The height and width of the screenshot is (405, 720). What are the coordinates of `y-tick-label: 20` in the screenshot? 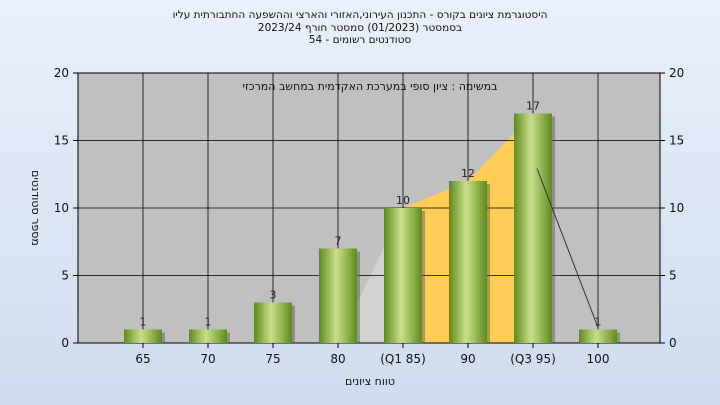 It's located at (61, 73).